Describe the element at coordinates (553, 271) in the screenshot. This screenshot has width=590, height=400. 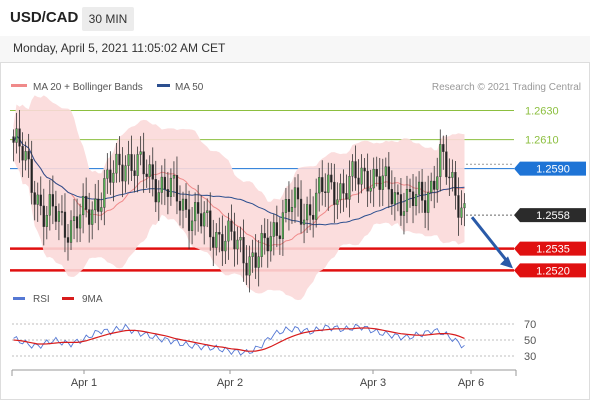
I see `level-label-4: 1.2520` at that location.